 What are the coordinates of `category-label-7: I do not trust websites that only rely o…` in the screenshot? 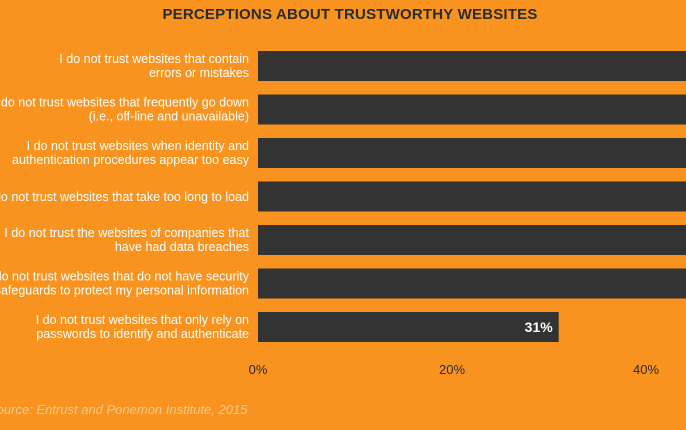 It's located at (142, 327).